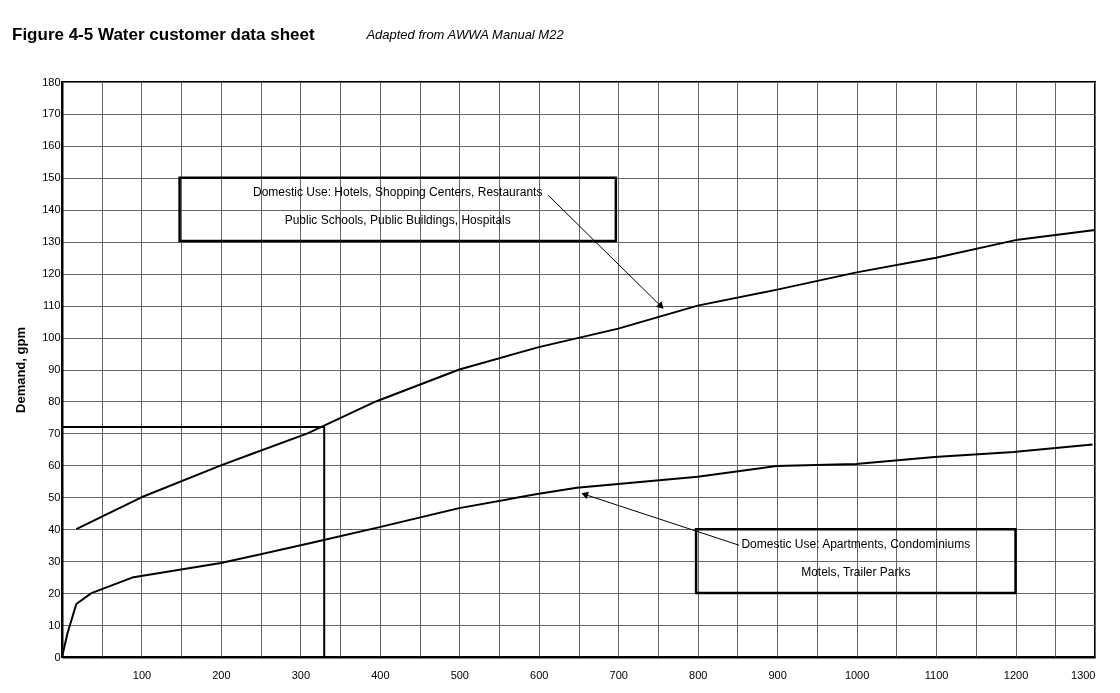 The image size is (1120, 693). What do you see at coordinates (777, 674) in the screenshot?
I see `x-tick-label: 900` at bounding box center [777, 674].